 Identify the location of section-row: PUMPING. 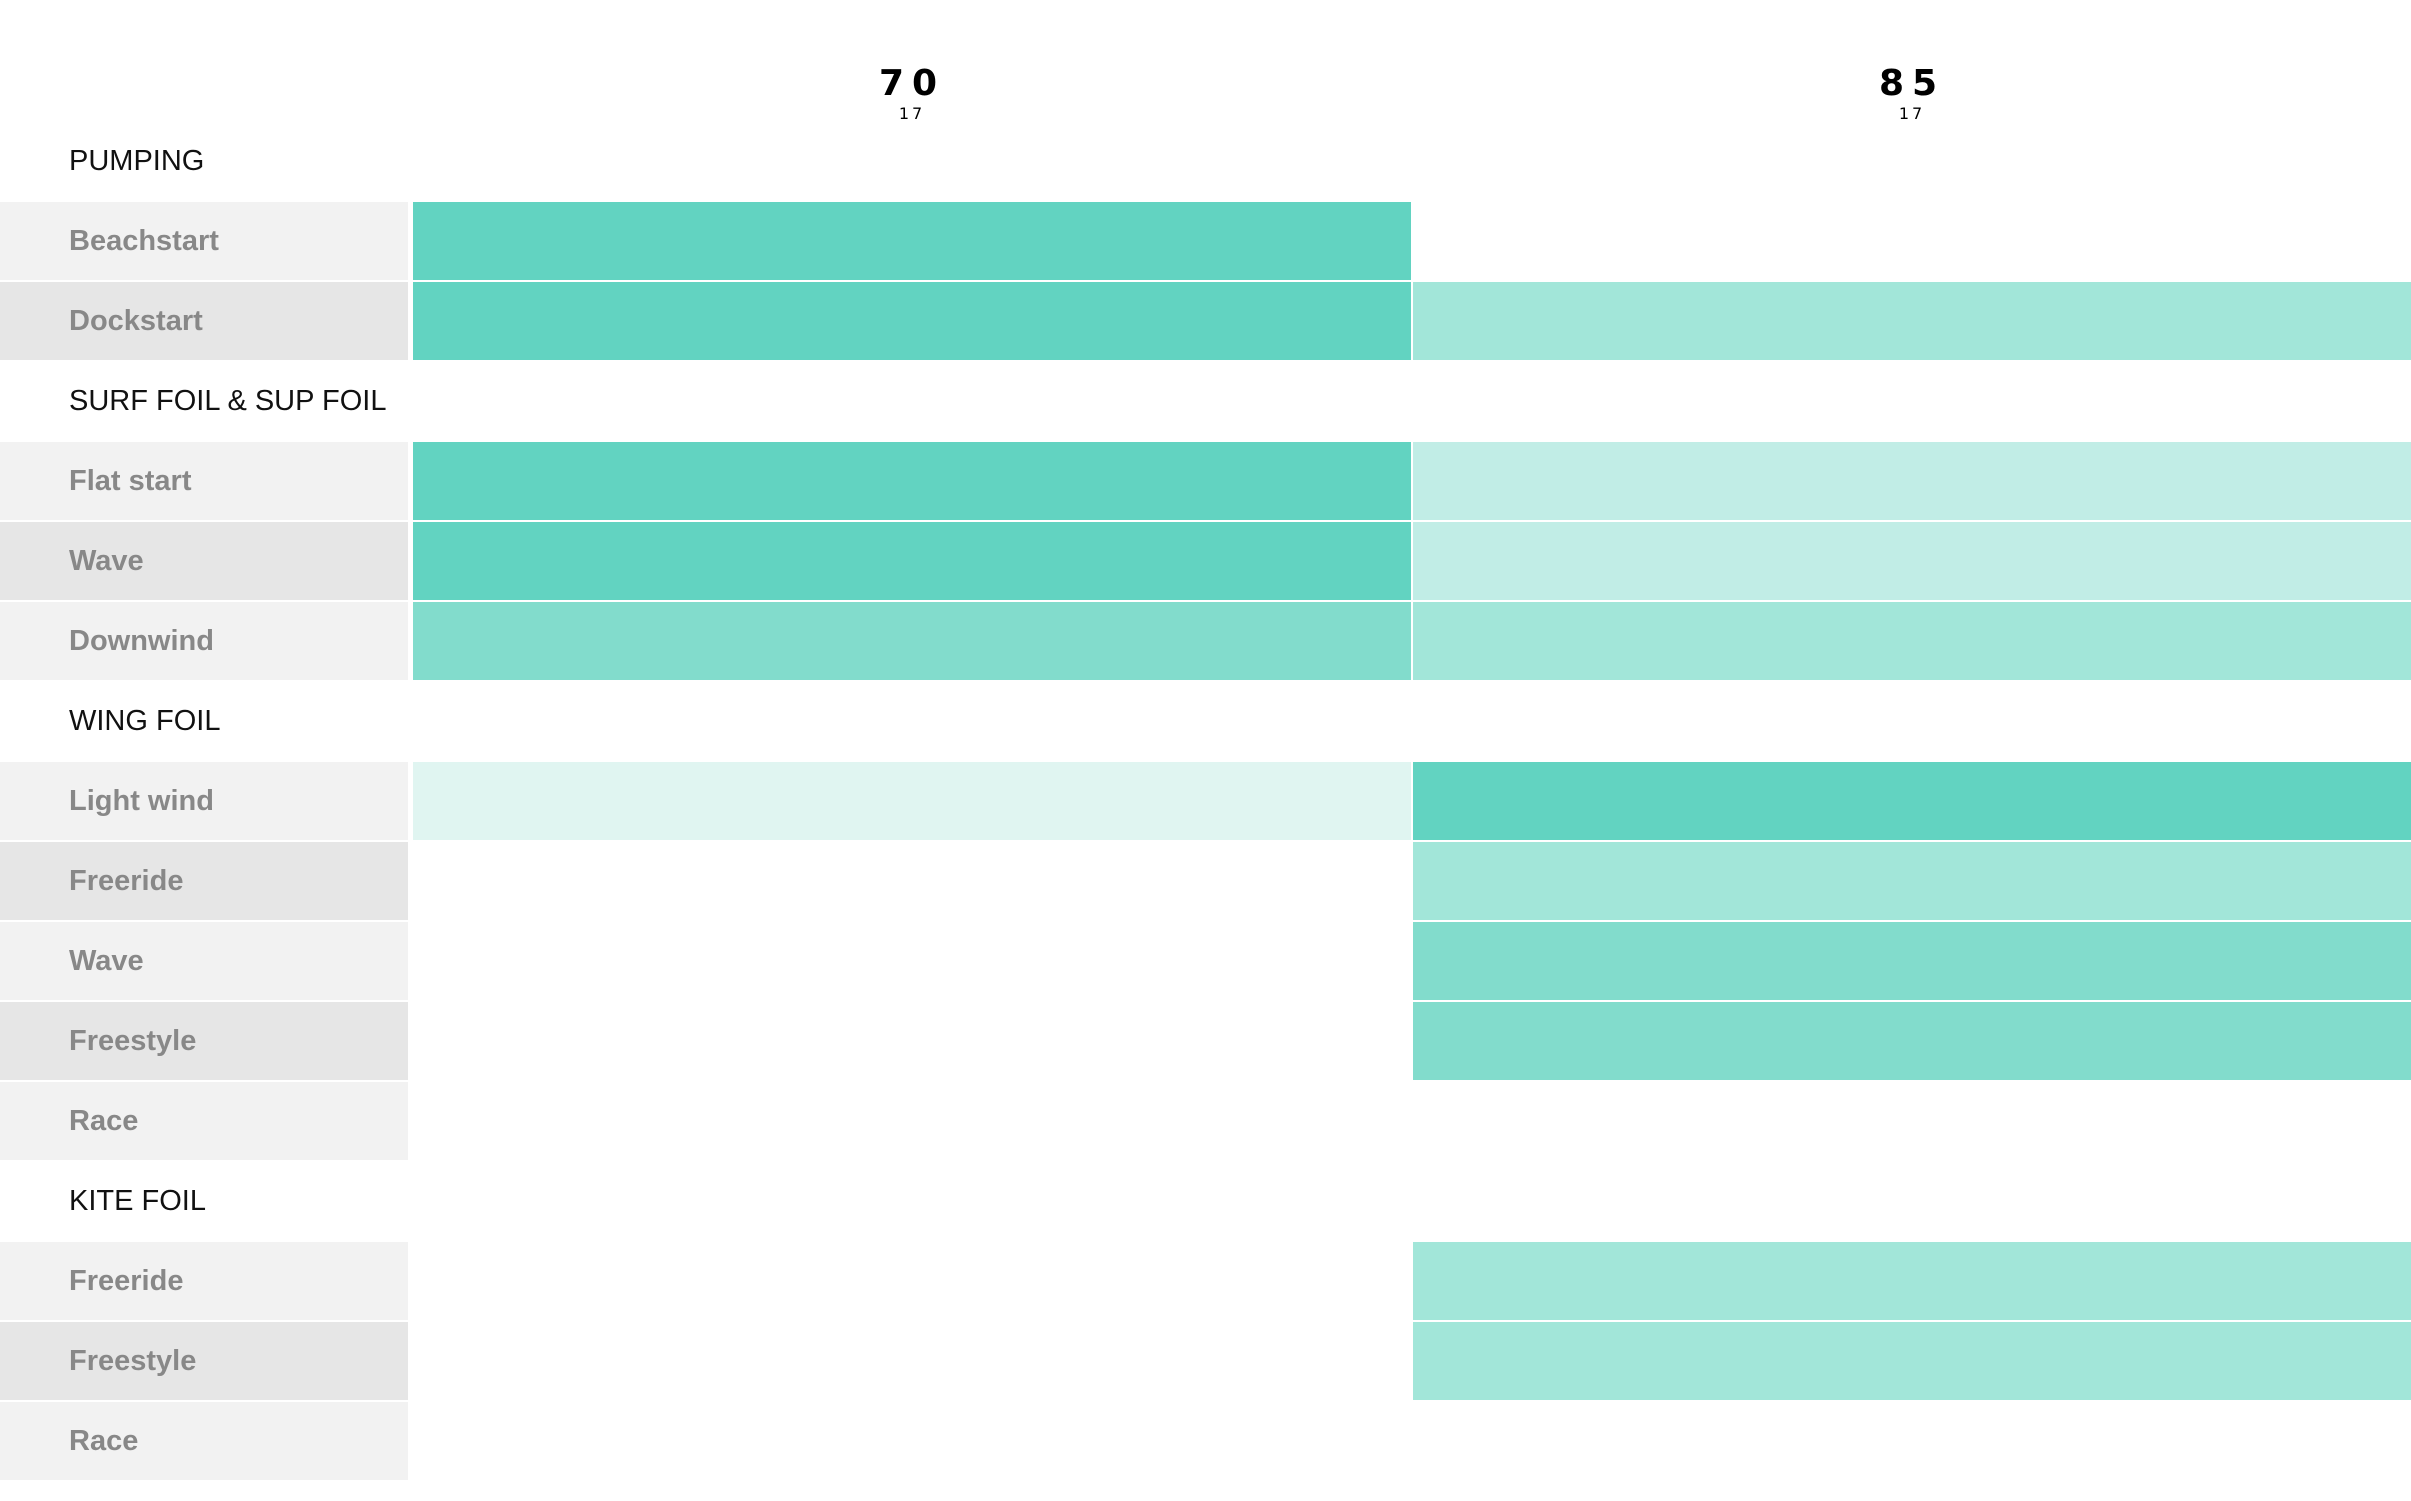
(1205, 161).